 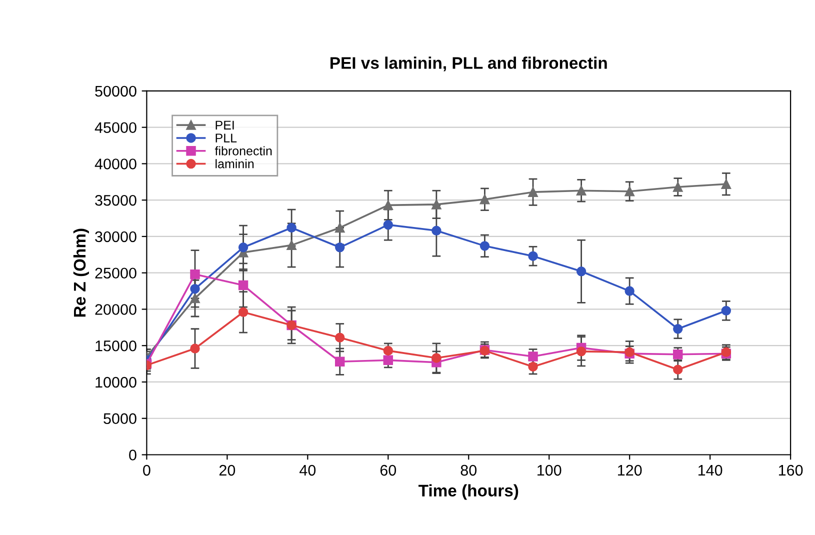 I want to click on y-tick-label: 20000, so click(x=115, y=309).